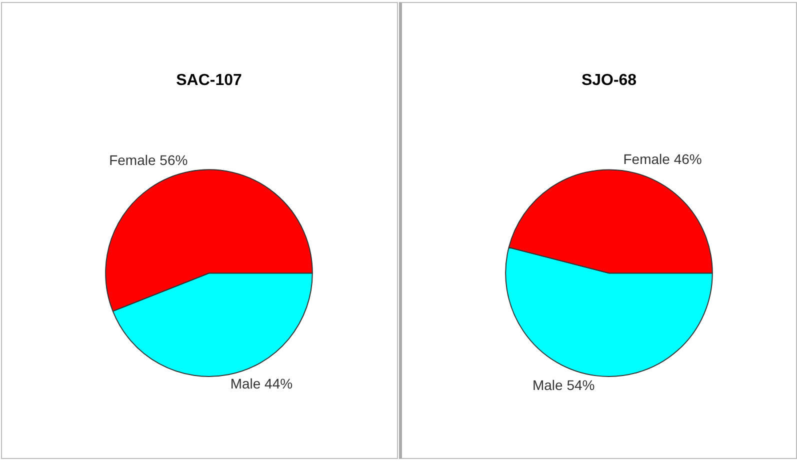  What do you see at coordinates (148, 160) in the screenshot?
I see `slice-label: Female 56%` at bounding box center [148, 160].